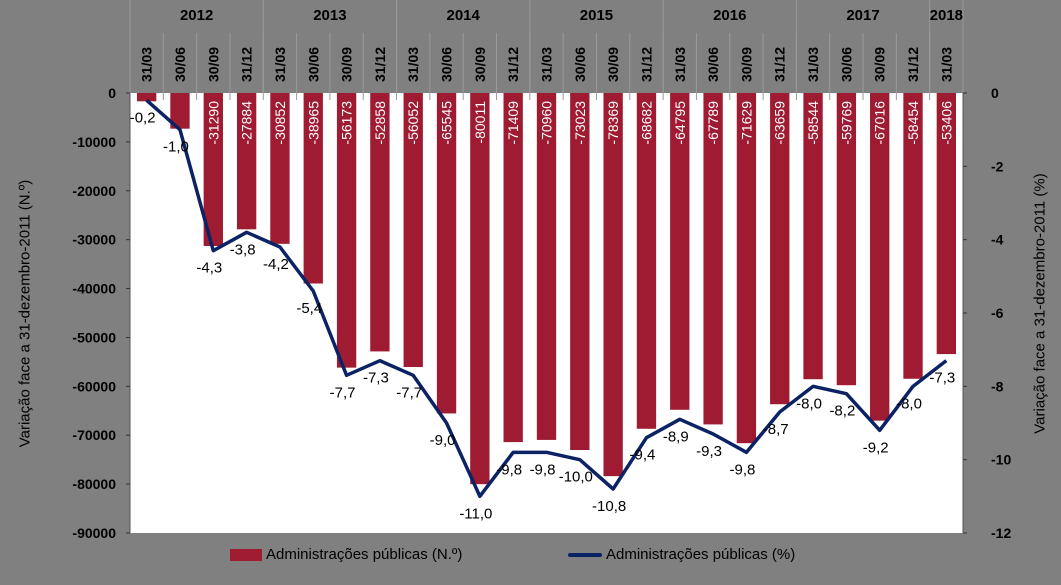 This screenshot has height=585, width=1061. What do you see at coordinates (94, 289) in the screenshot?
I see `left-tick-label: -40000` at bounding box center [94, 289].